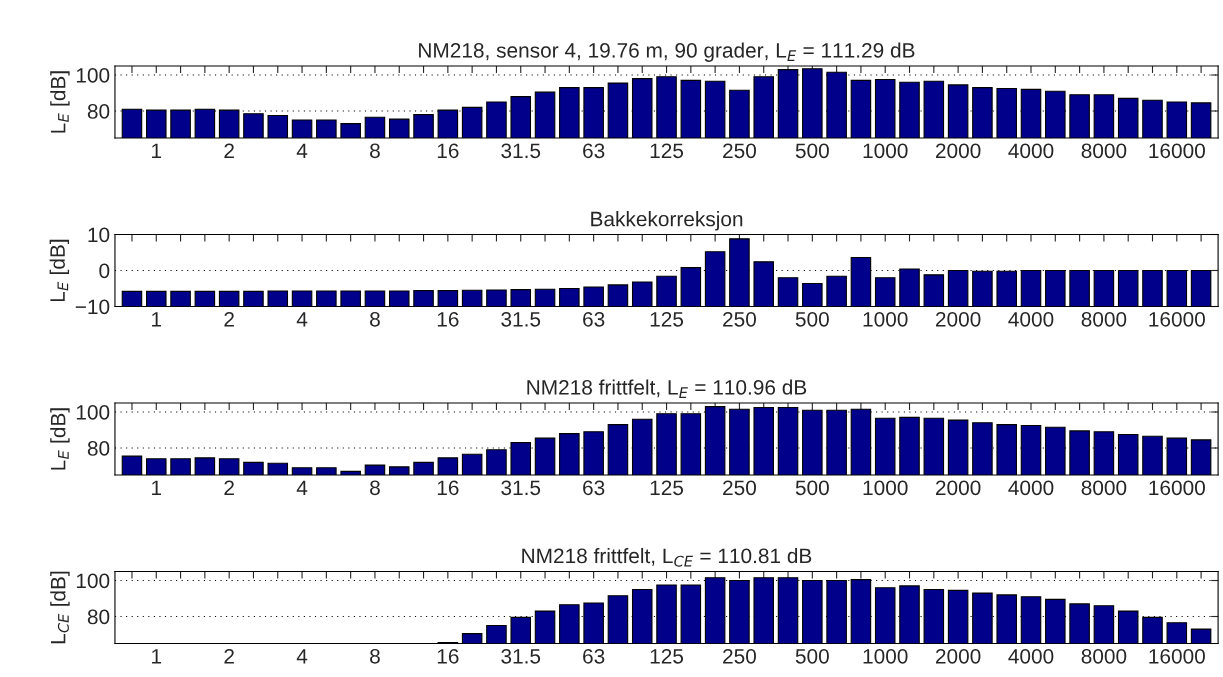 The image size is (1223, 677). What do you see at coordinates (60, 607) in the screenshot?
I see `y-axis-title: L$_{CE}$ [dB]` at bounding box center [60, 607].